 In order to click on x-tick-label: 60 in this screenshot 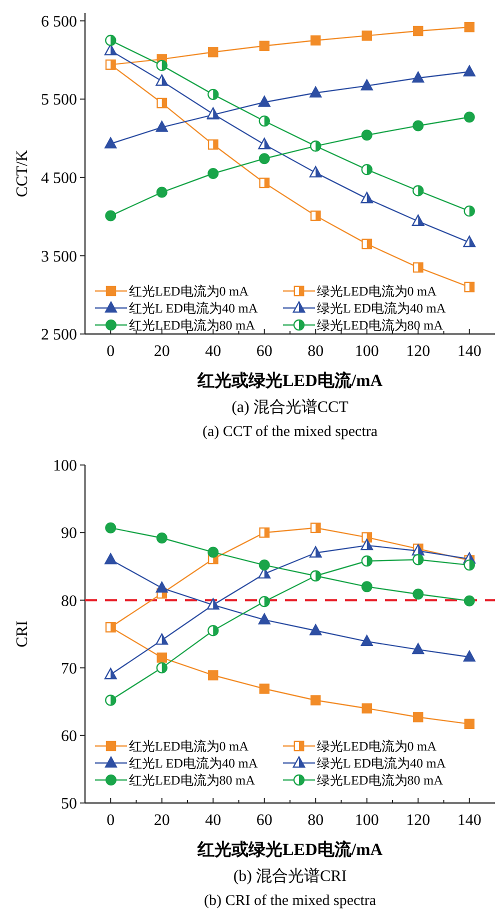, I will do `click(264, 351)`.